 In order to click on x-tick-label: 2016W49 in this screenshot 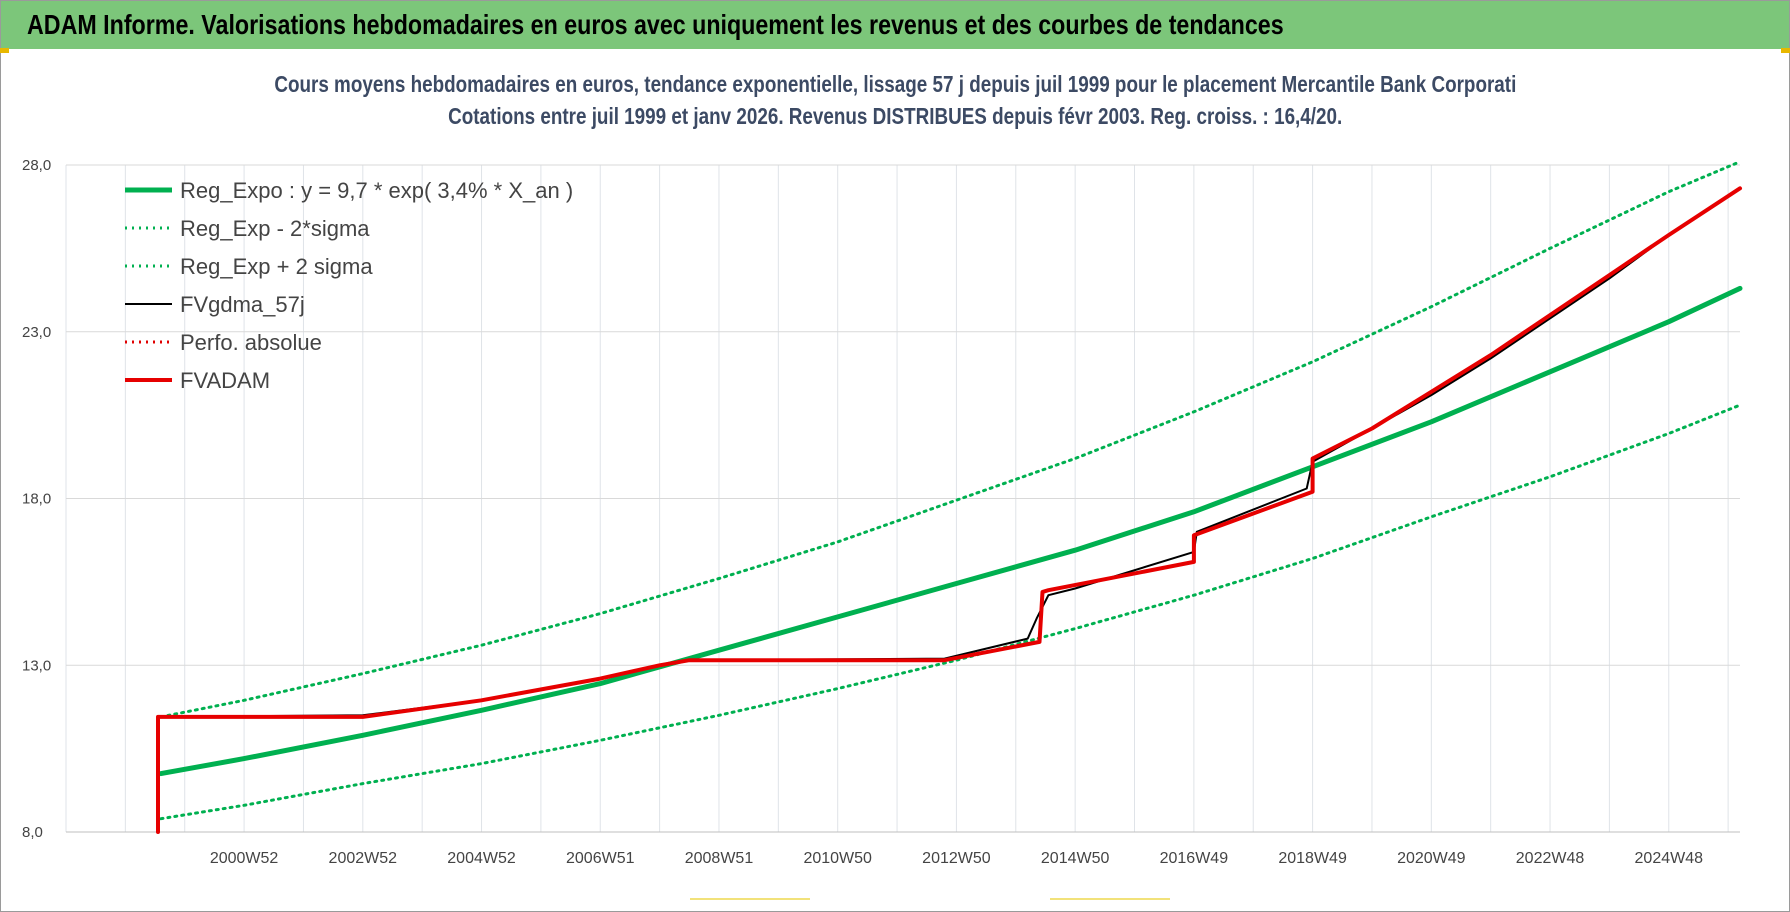, I will do `click(1194, 858)`.